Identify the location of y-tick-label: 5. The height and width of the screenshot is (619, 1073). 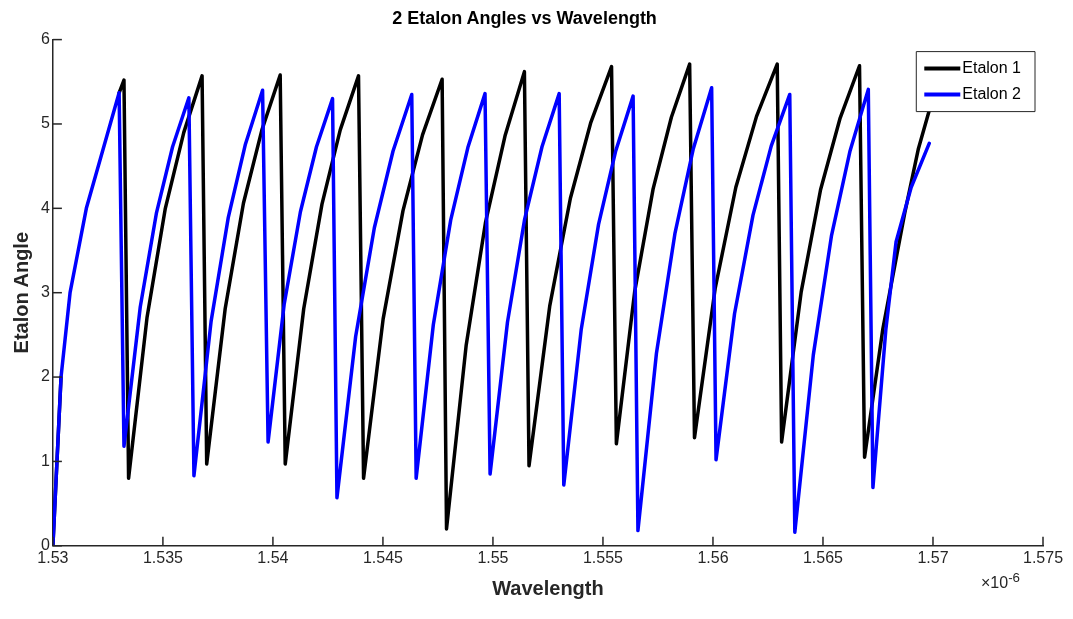
(45, 123).